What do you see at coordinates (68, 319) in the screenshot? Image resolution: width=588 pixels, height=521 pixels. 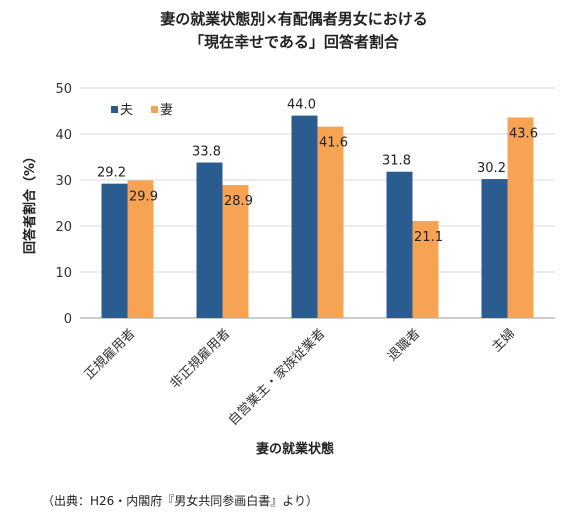 I see `y-tick-label: 0` at bounding box center [68, 319].